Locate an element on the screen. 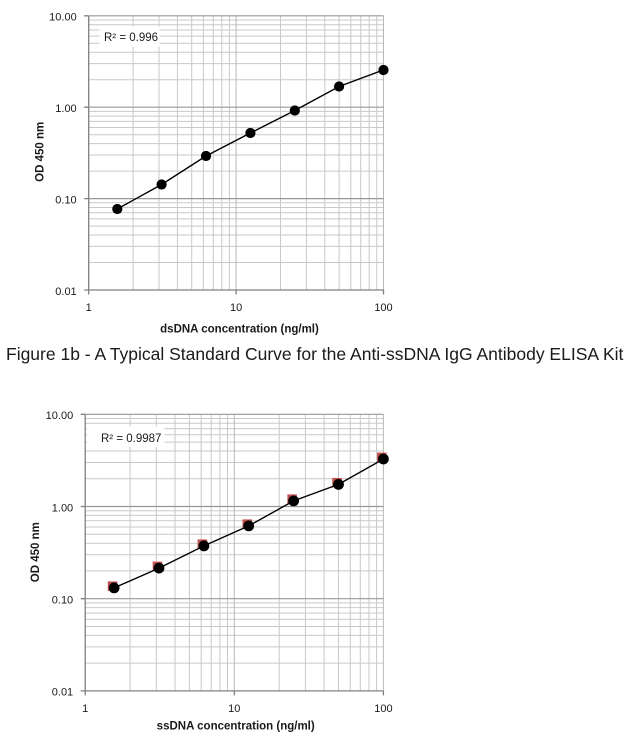  svg-text: R² = 0.996 is located at coordinates (131, 38).